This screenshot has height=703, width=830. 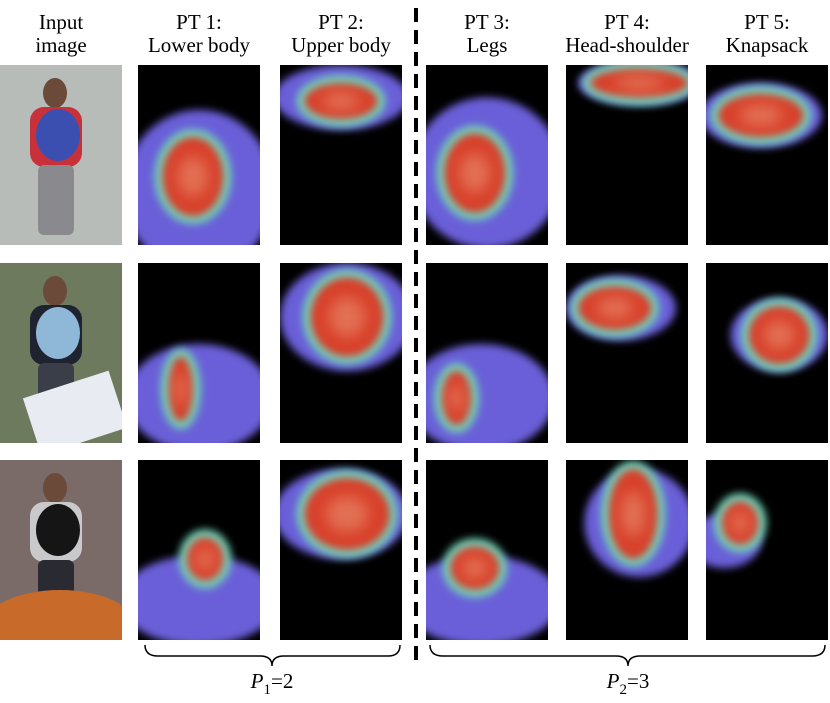 I want to click on car, so click(x=61, y=615).